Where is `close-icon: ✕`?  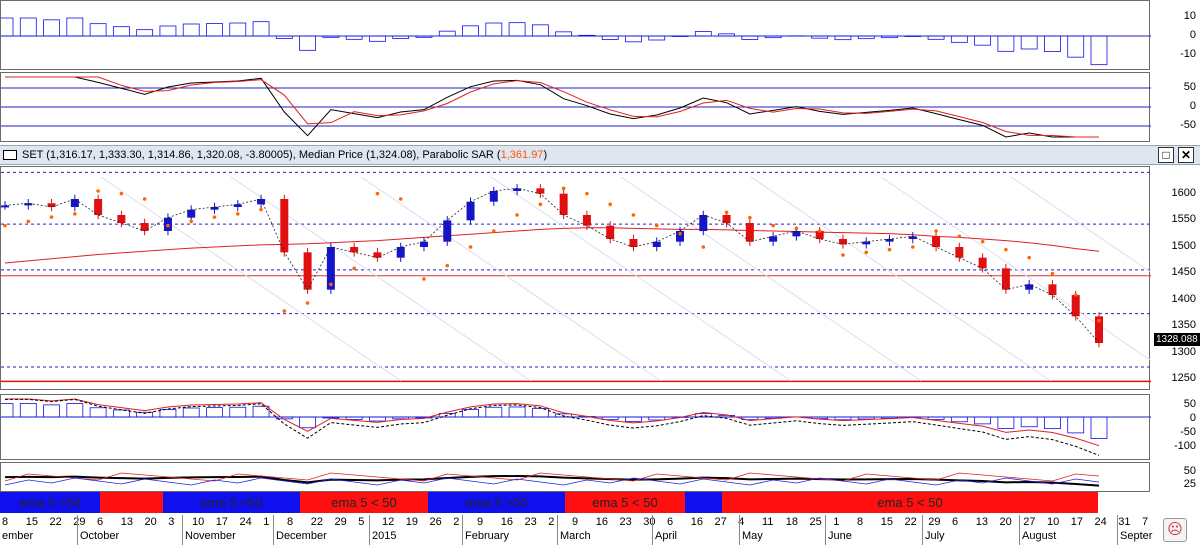
close-icon: ✕ is located at coordinates (1186, 155).